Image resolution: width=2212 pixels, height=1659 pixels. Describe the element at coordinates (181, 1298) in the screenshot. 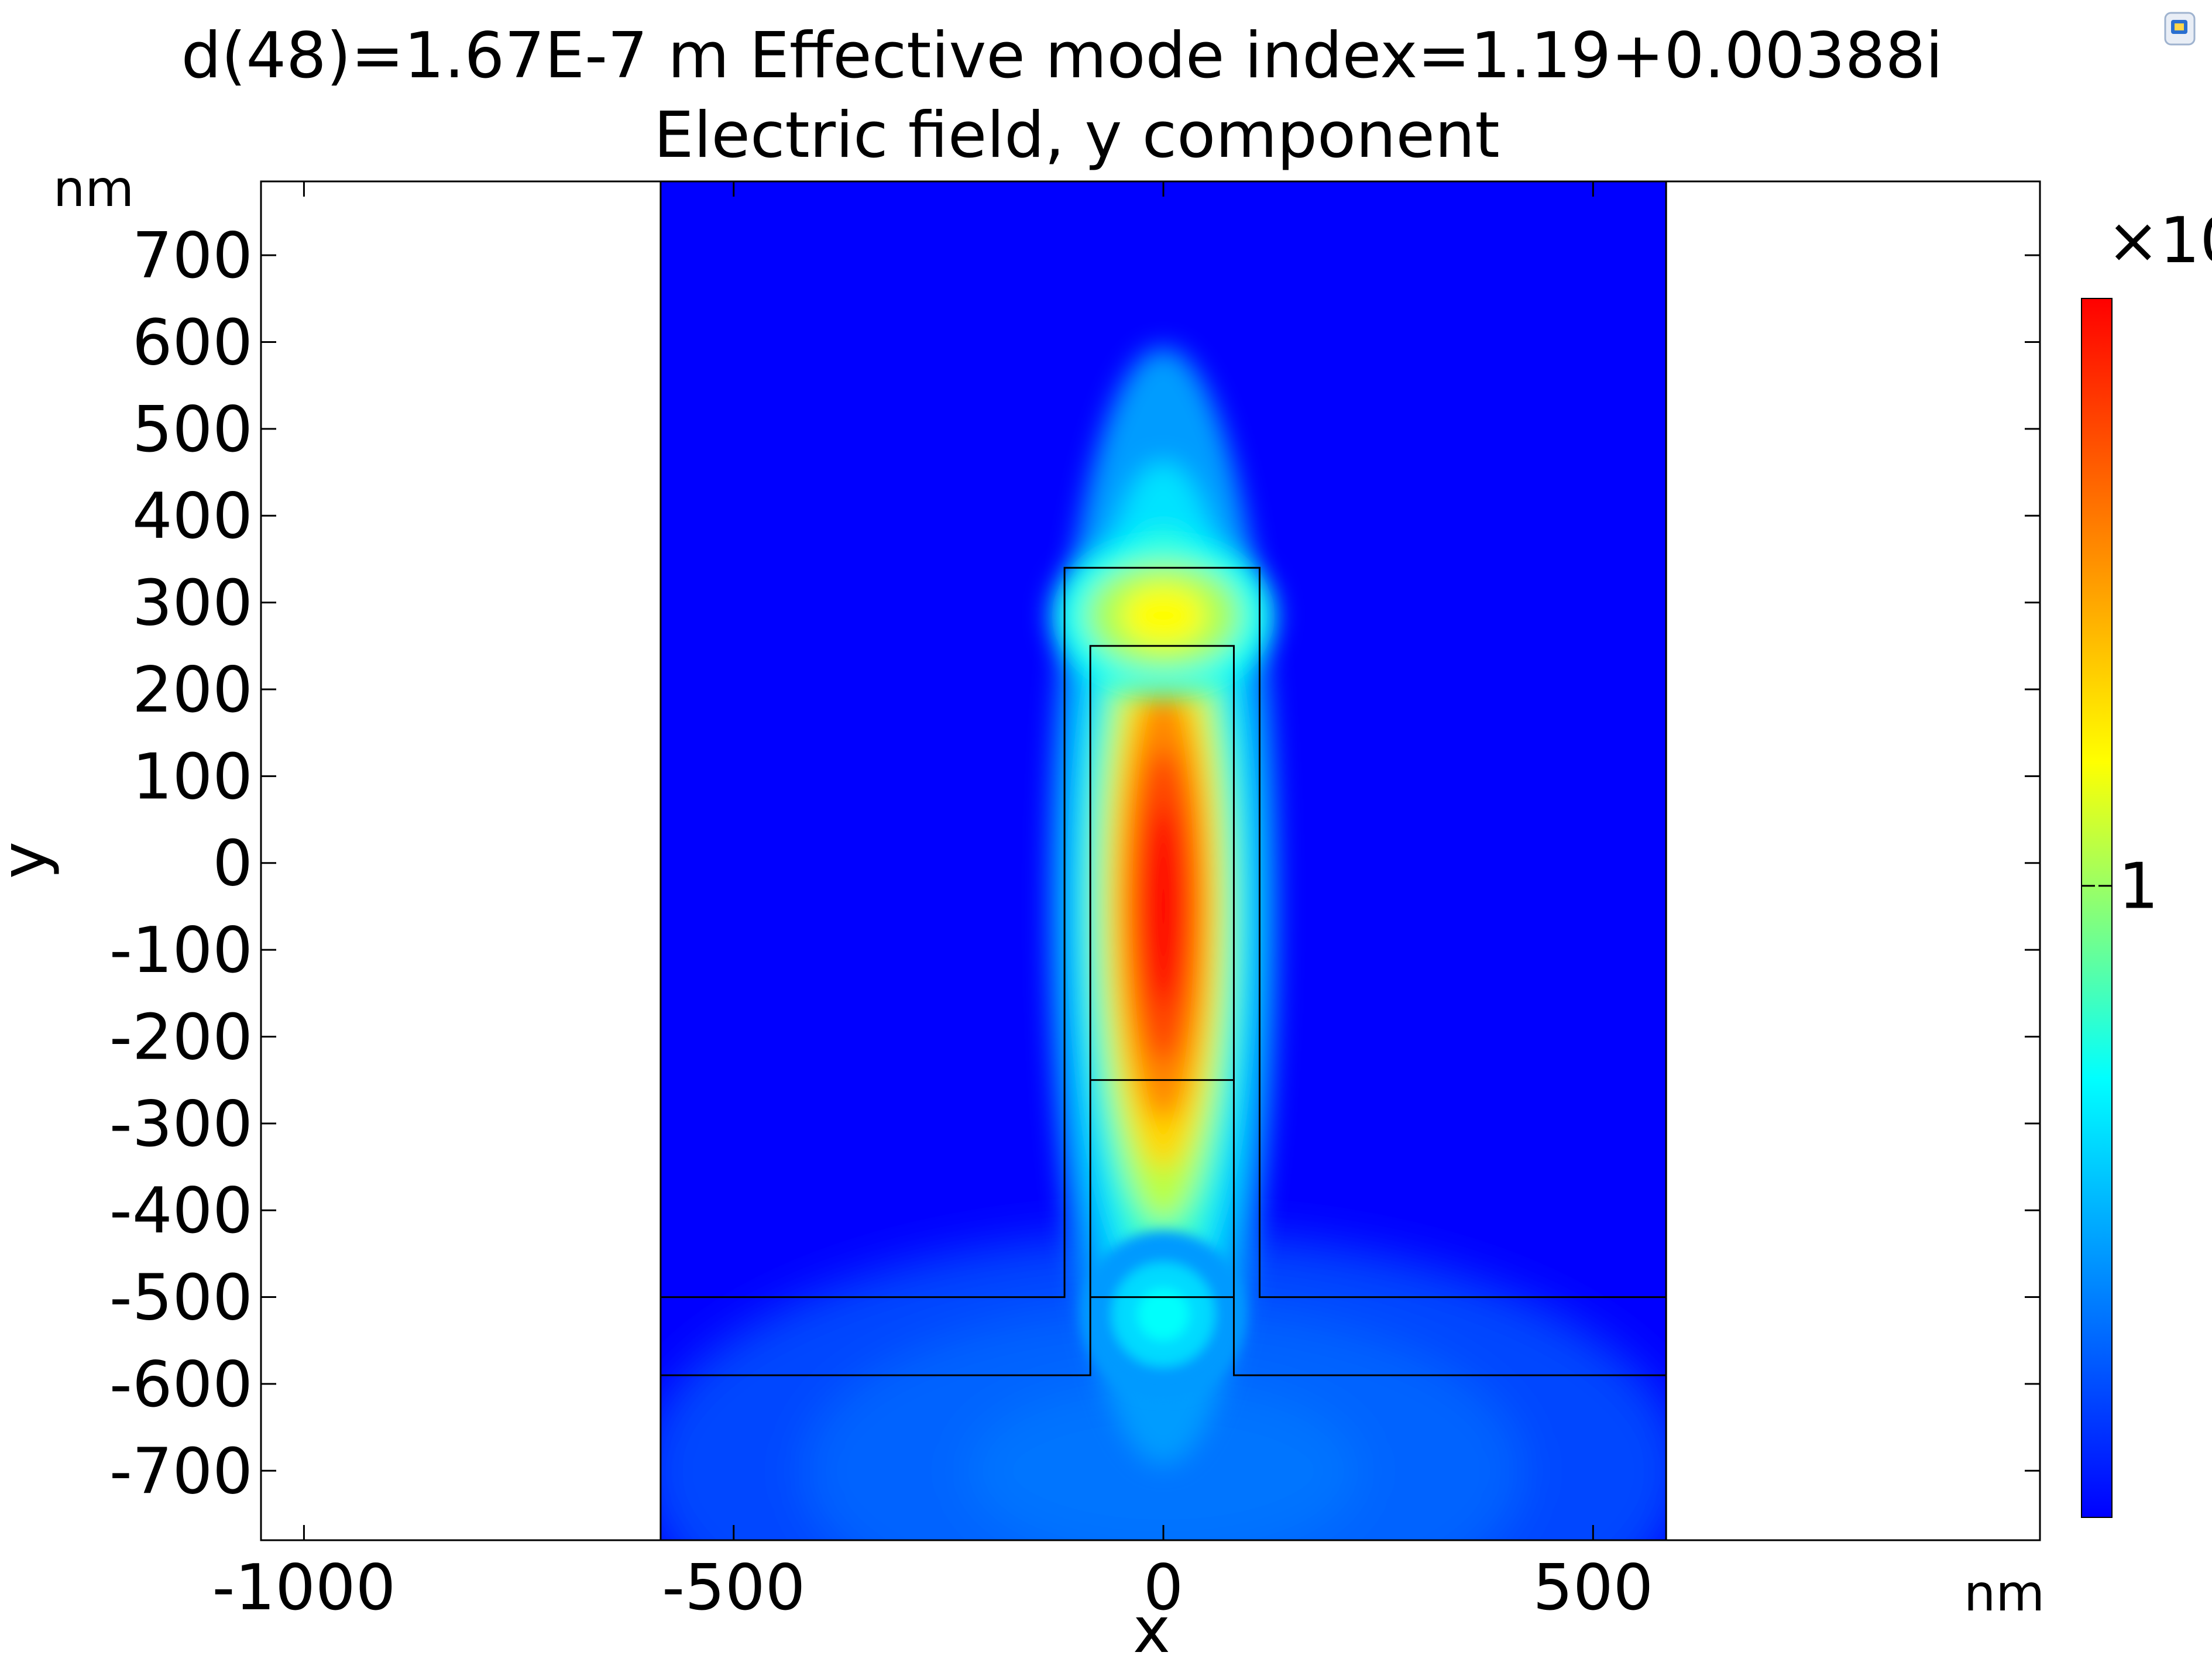

I see `y-tick-label: -500` at that location.